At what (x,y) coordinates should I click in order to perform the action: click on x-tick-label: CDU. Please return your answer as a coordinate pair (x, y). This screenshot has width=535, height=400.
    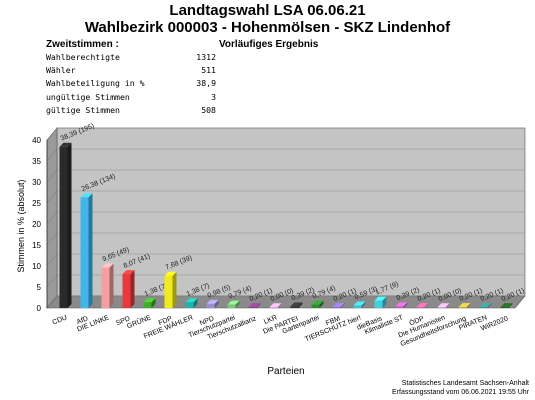
    Looking at the image, I should click on (60, 320).